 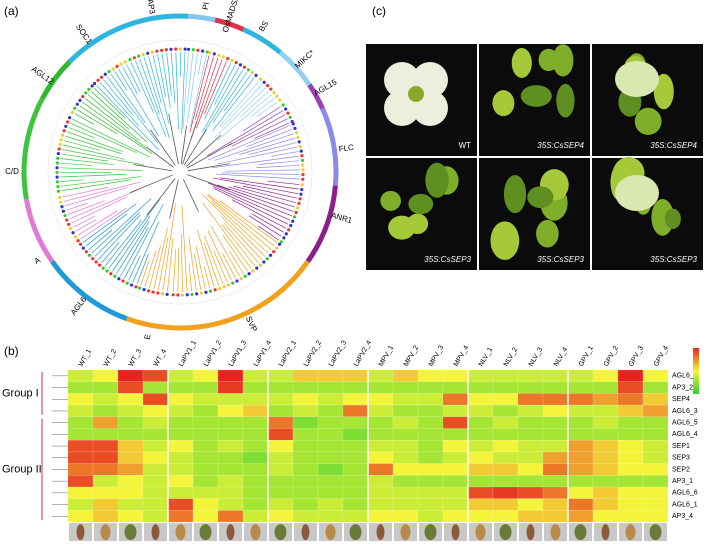 I want to click on bud, so click(x=505, y=240).